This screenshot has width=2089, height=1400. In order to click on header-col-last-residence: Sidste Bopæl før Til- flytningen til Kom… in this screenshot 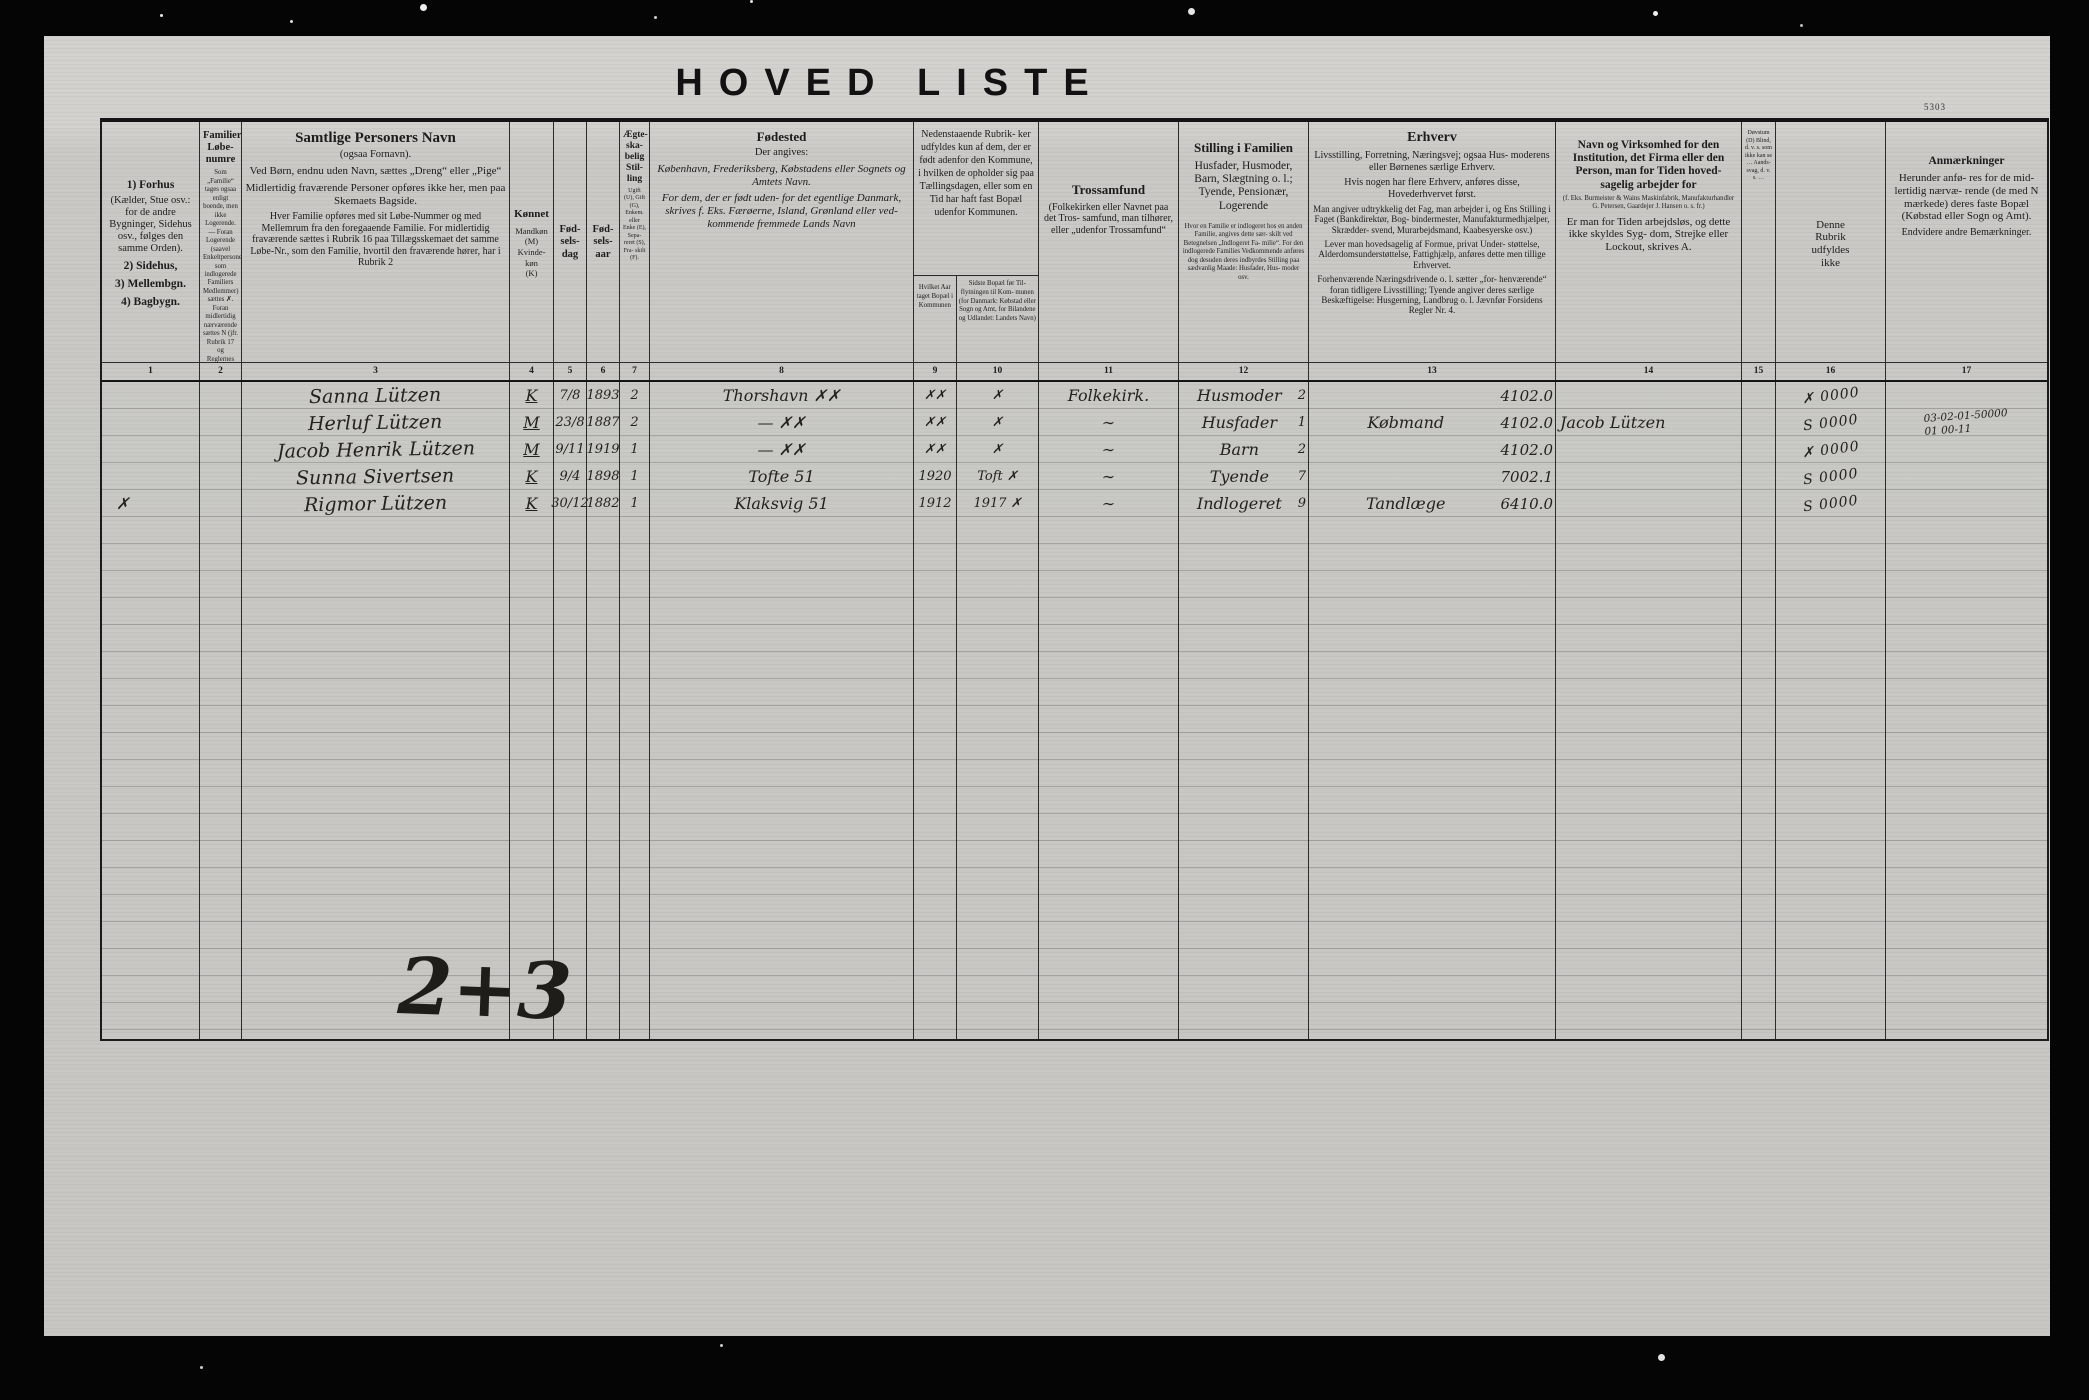, I will do `click(997, 301)`.